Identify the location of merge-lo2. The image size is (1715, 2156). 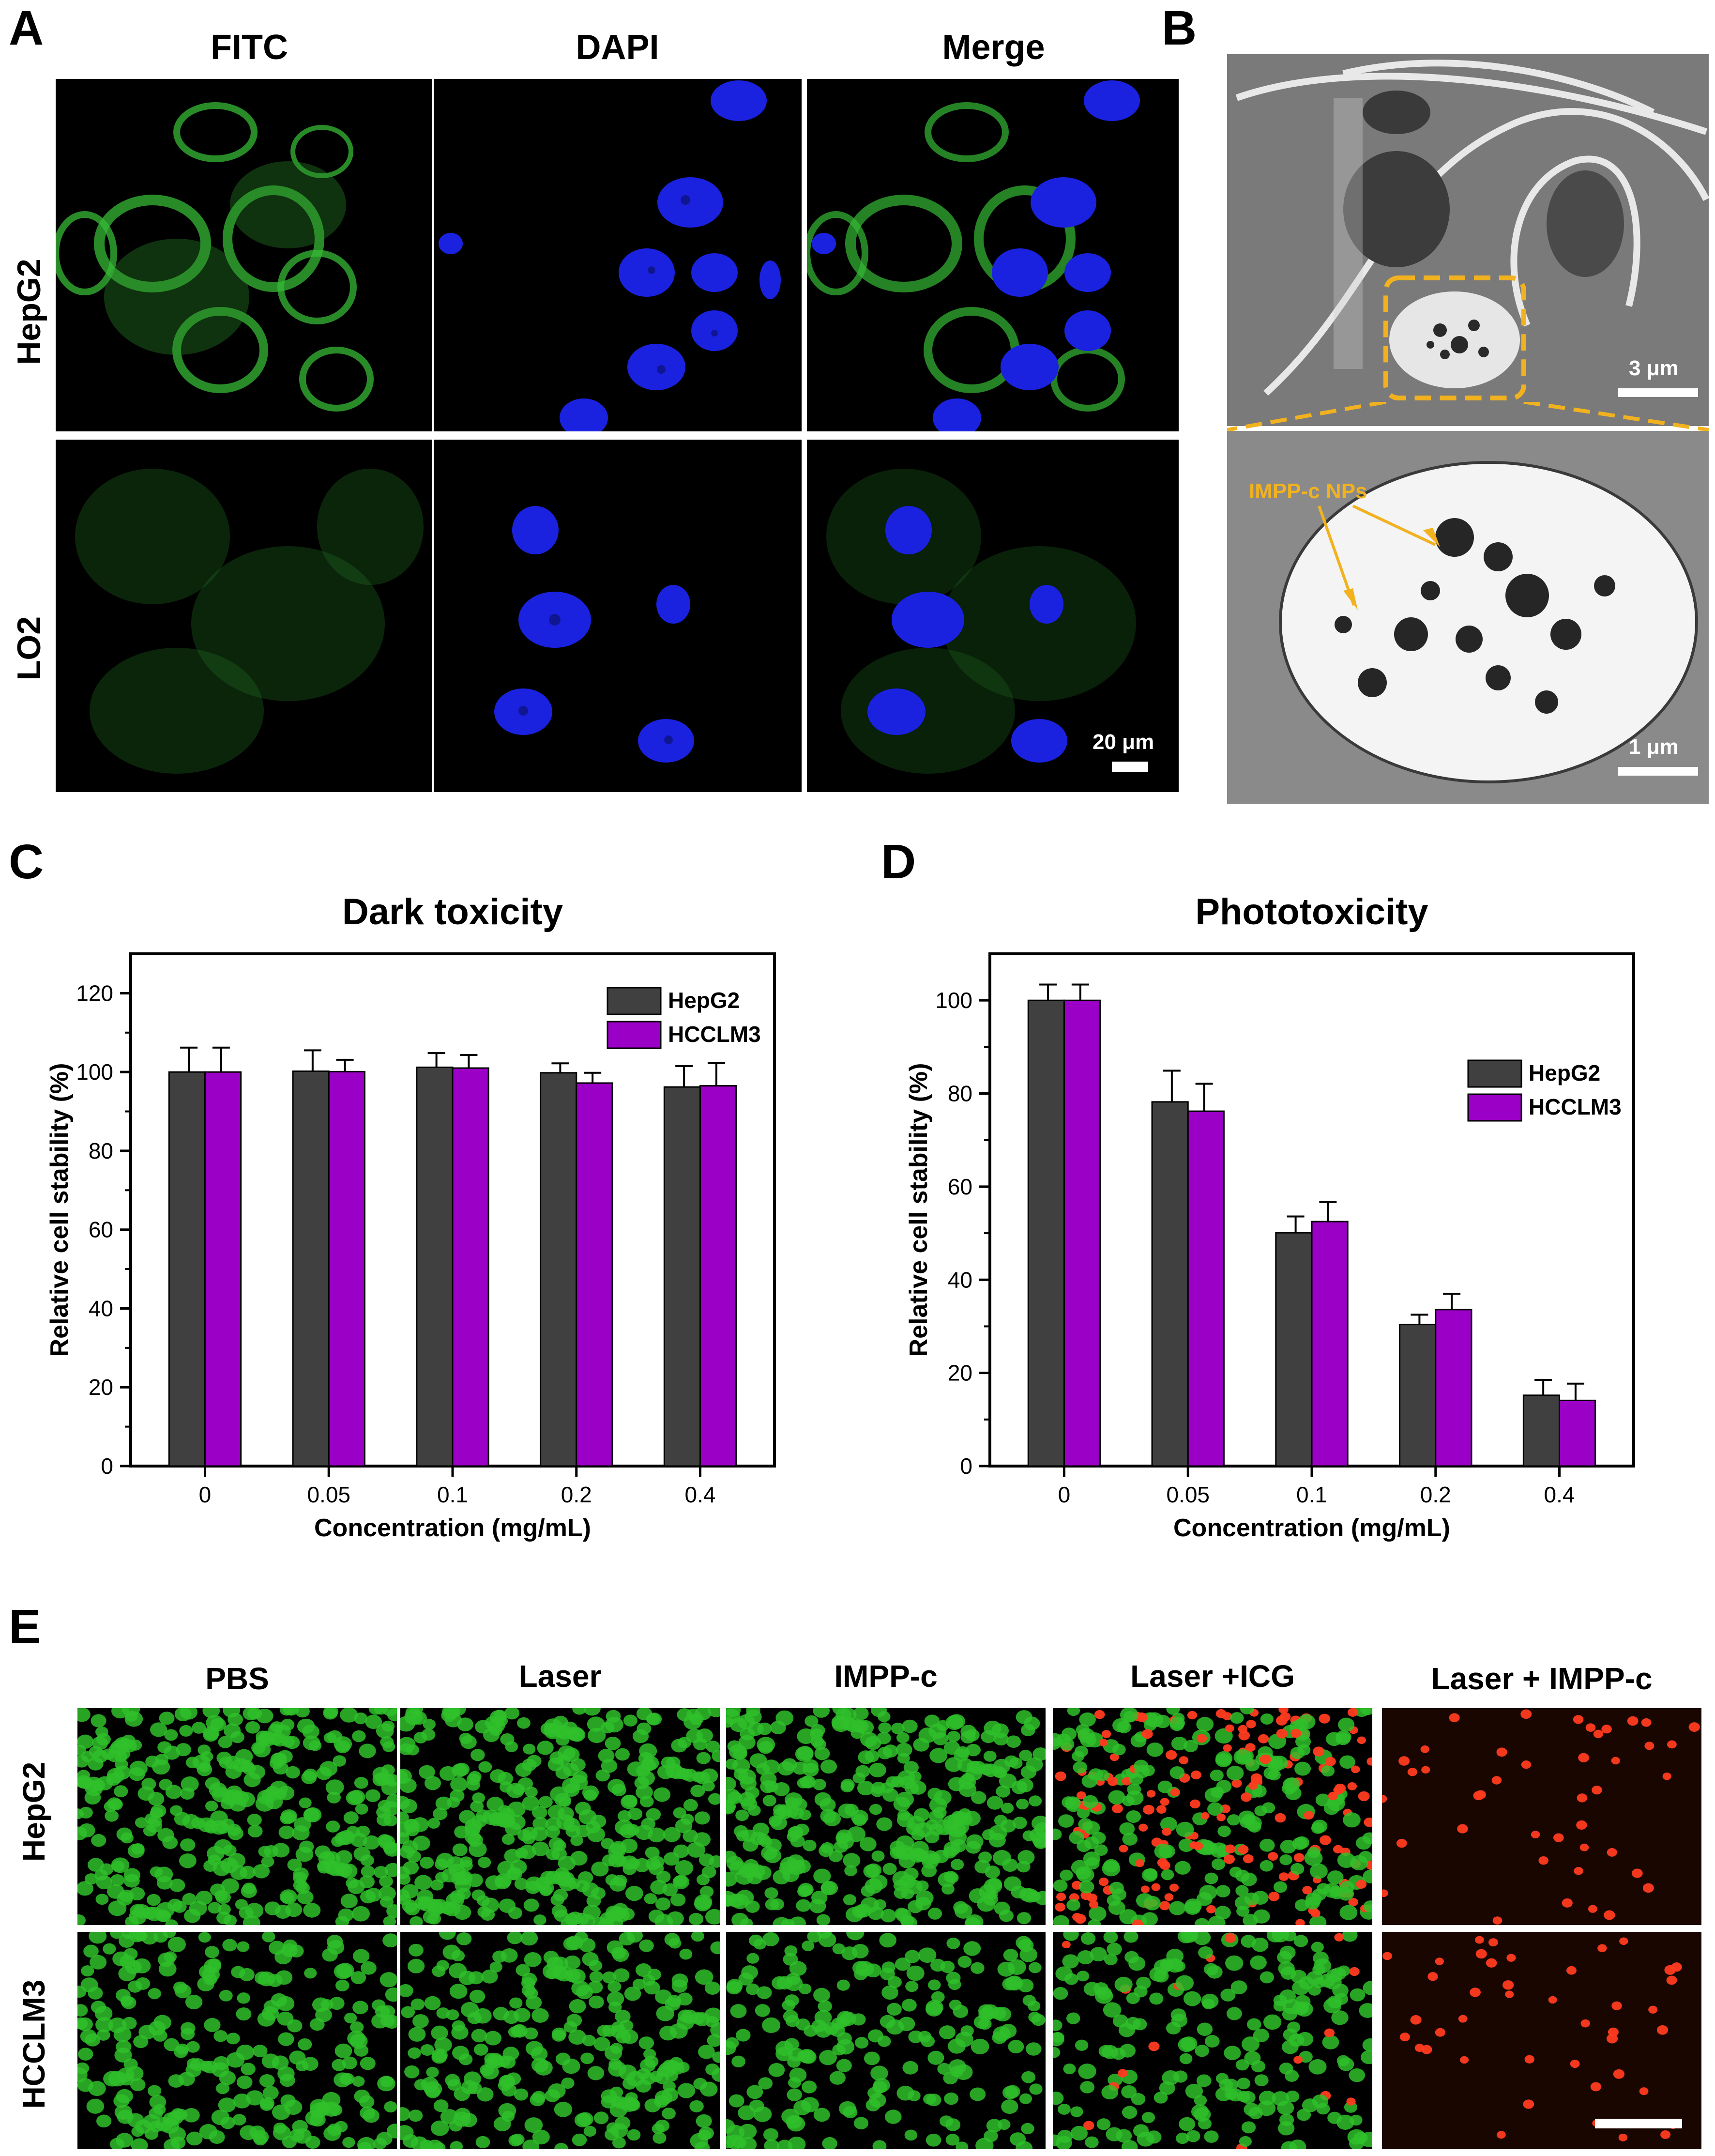
(981, 621).